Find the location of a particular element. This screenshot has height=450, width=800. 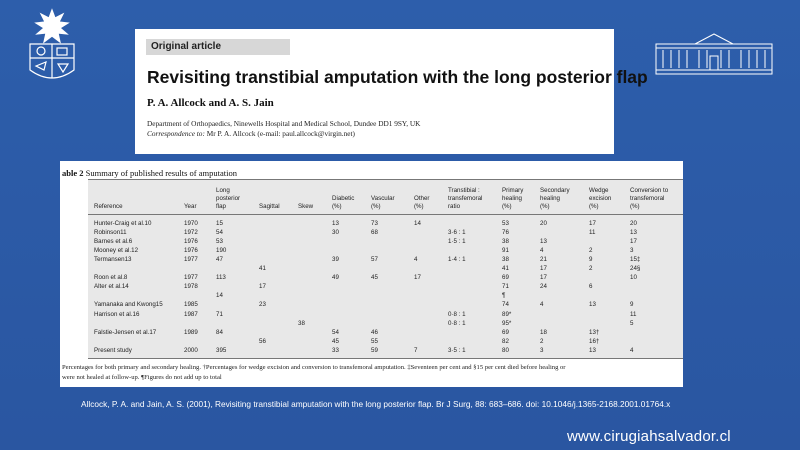

table-cell-ratio: 1·5 : 1 is located at coordinates (457, 242).